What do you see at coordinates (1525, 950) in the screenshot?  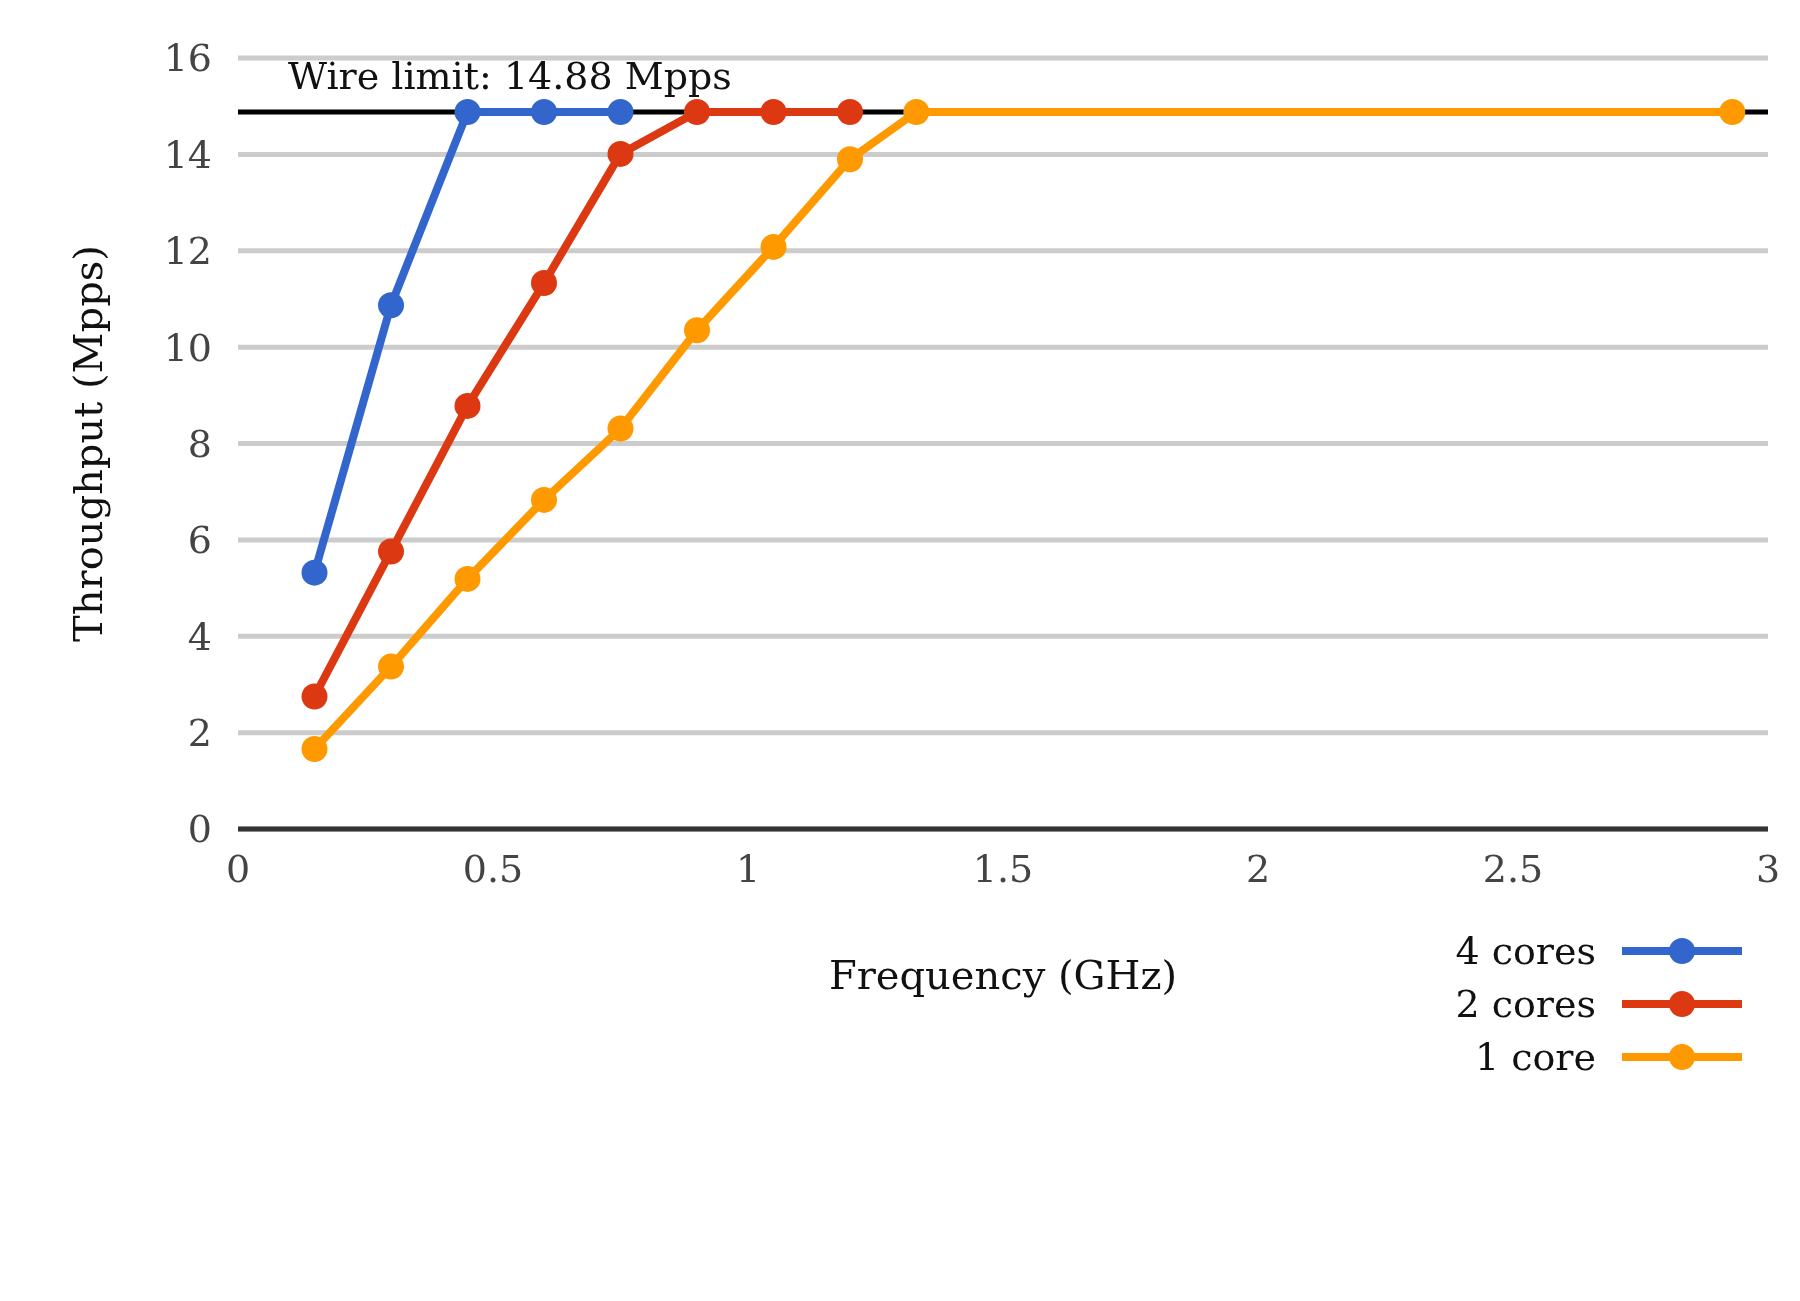 I see `legend-label: 4 cores` at bounding box center [1525, 950].